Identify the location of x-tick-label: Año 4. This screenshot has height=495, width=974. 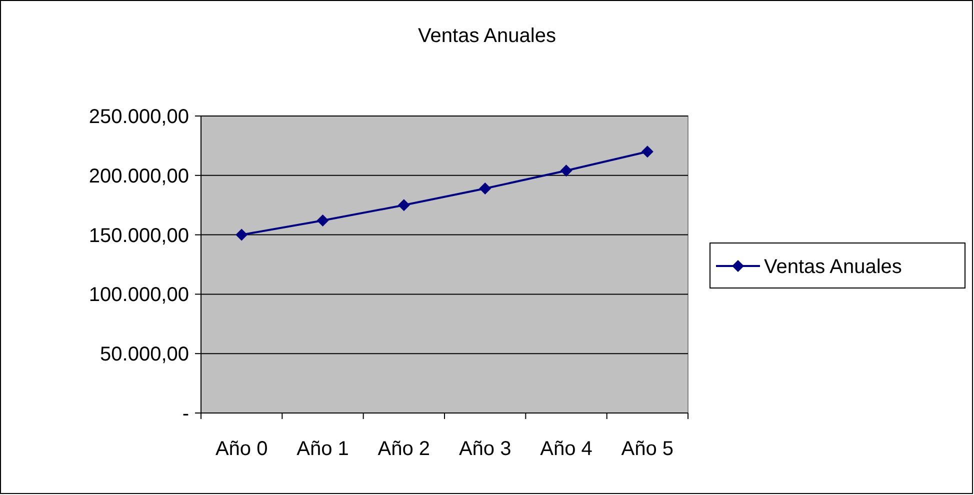
(566, 449).